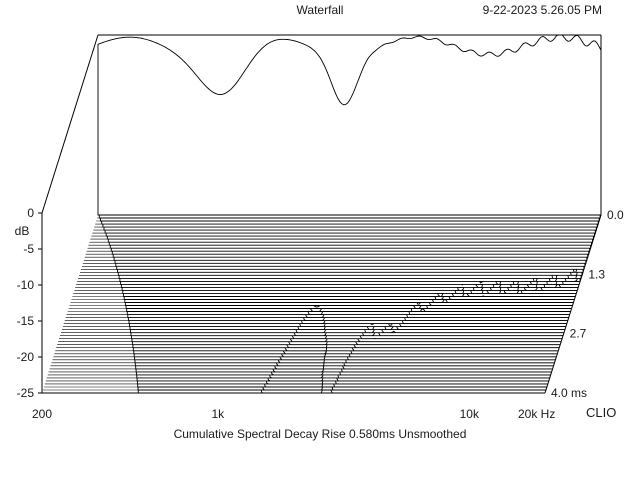 This screenshot has width=640, height=480. I want to click on y-tick-label: 0, so click(30, 213).